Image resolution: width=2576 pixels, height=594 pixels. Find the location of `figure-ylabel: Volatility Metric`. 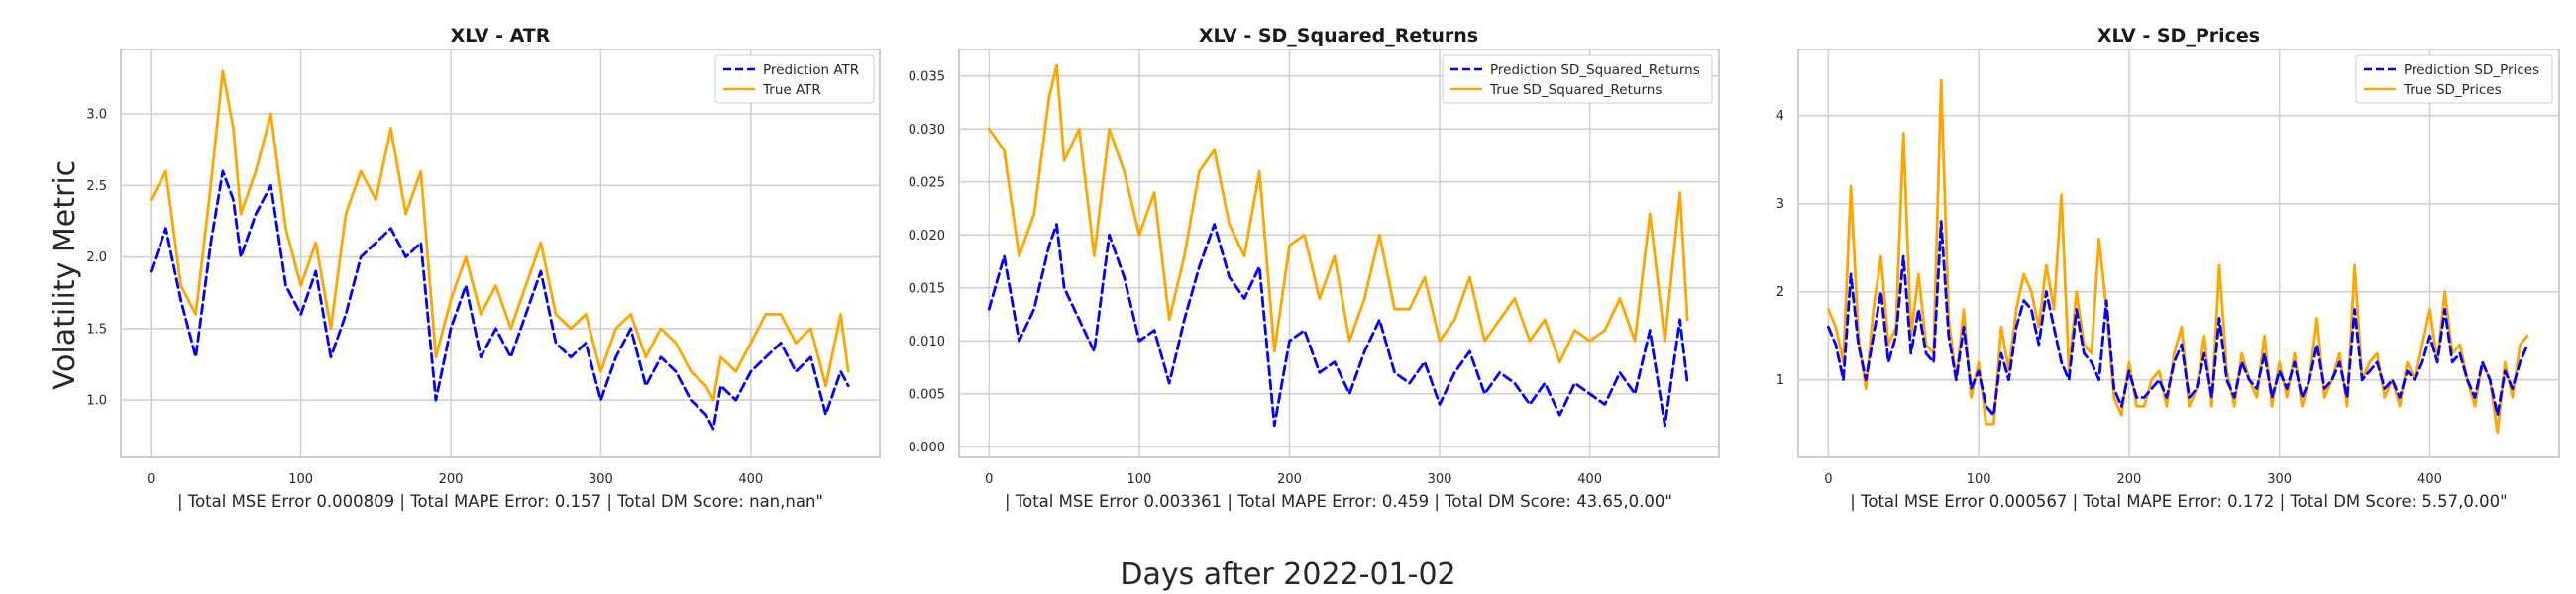

figure-ylabel: Volatility Metric is located at coordinates (65, 275).